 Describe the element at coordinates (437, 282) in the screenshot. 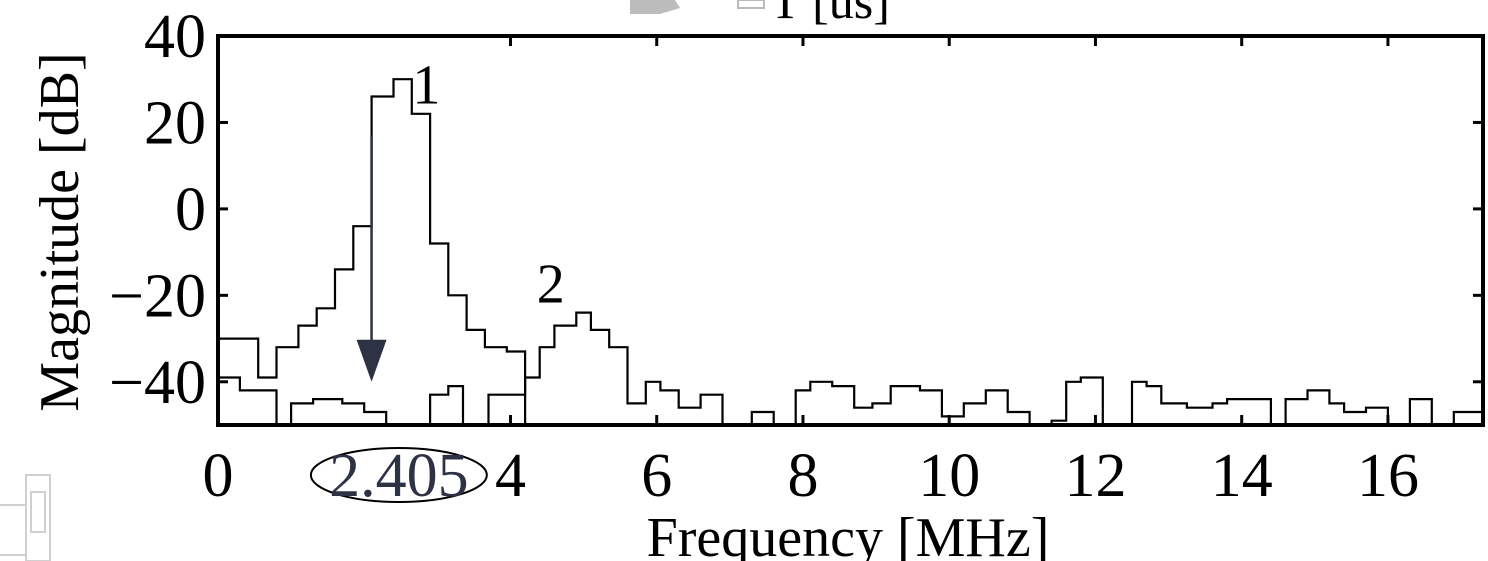

I see `annotation-layer: 1 2 2.405` at that location.